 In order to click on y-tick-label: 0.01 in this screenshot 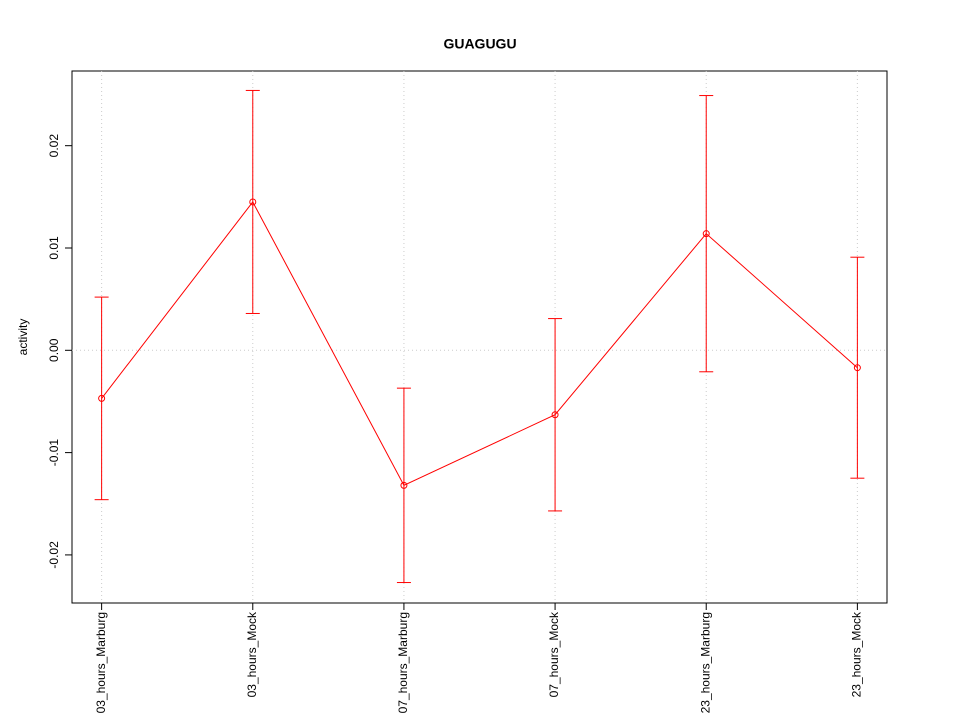, I will do `click(54, 248)`.